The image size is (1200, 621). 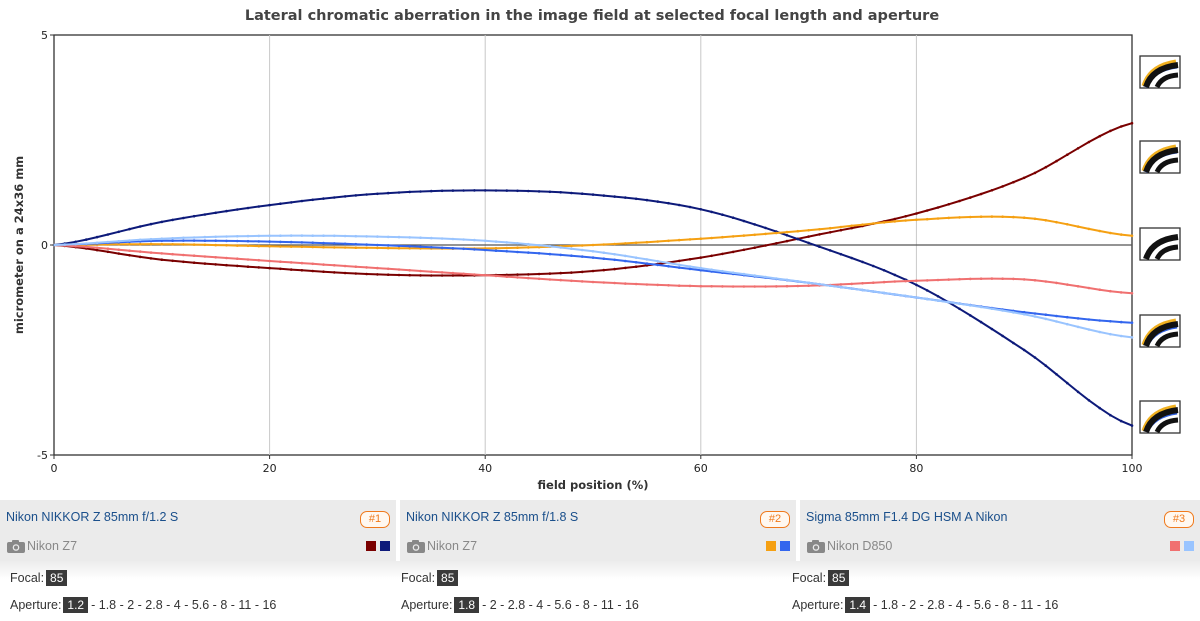 I want to click on lens-name-1: Nikon NIKKOR Z 85mm f/1.2 S, so click(x=92, y=517).